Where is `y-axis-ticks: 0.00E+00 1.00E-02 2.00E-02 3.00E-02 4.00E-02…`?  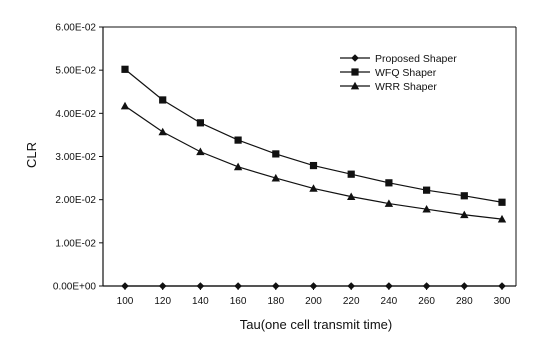 y-axis-ticks: 0.00E+00 1.00E-02 2.00E-02 3.00E-02 4.00E-02… is located at coordinates (78, 158).